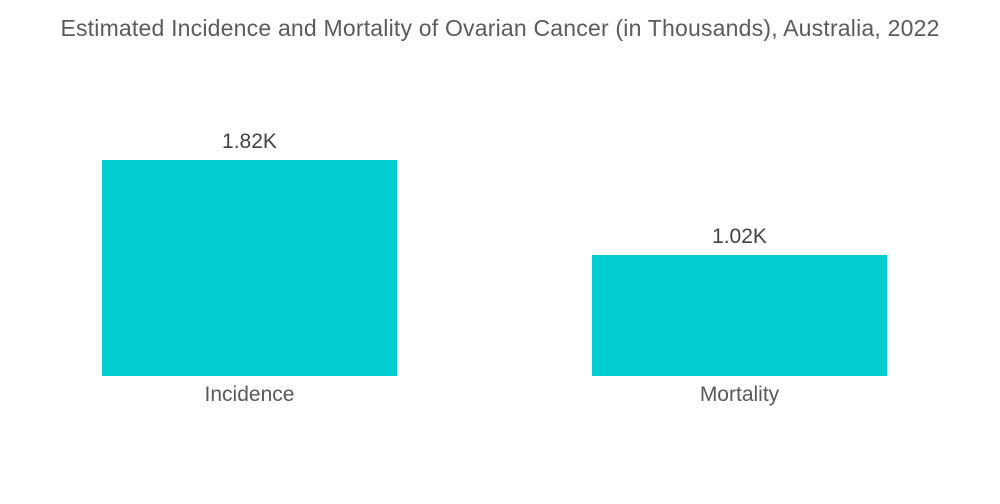 The width and height of the screenshot is (1000, 504). Describe the element at coordinates (739, 394) in the screenshot. I see `category-label-mortality: Mortality` at that location.